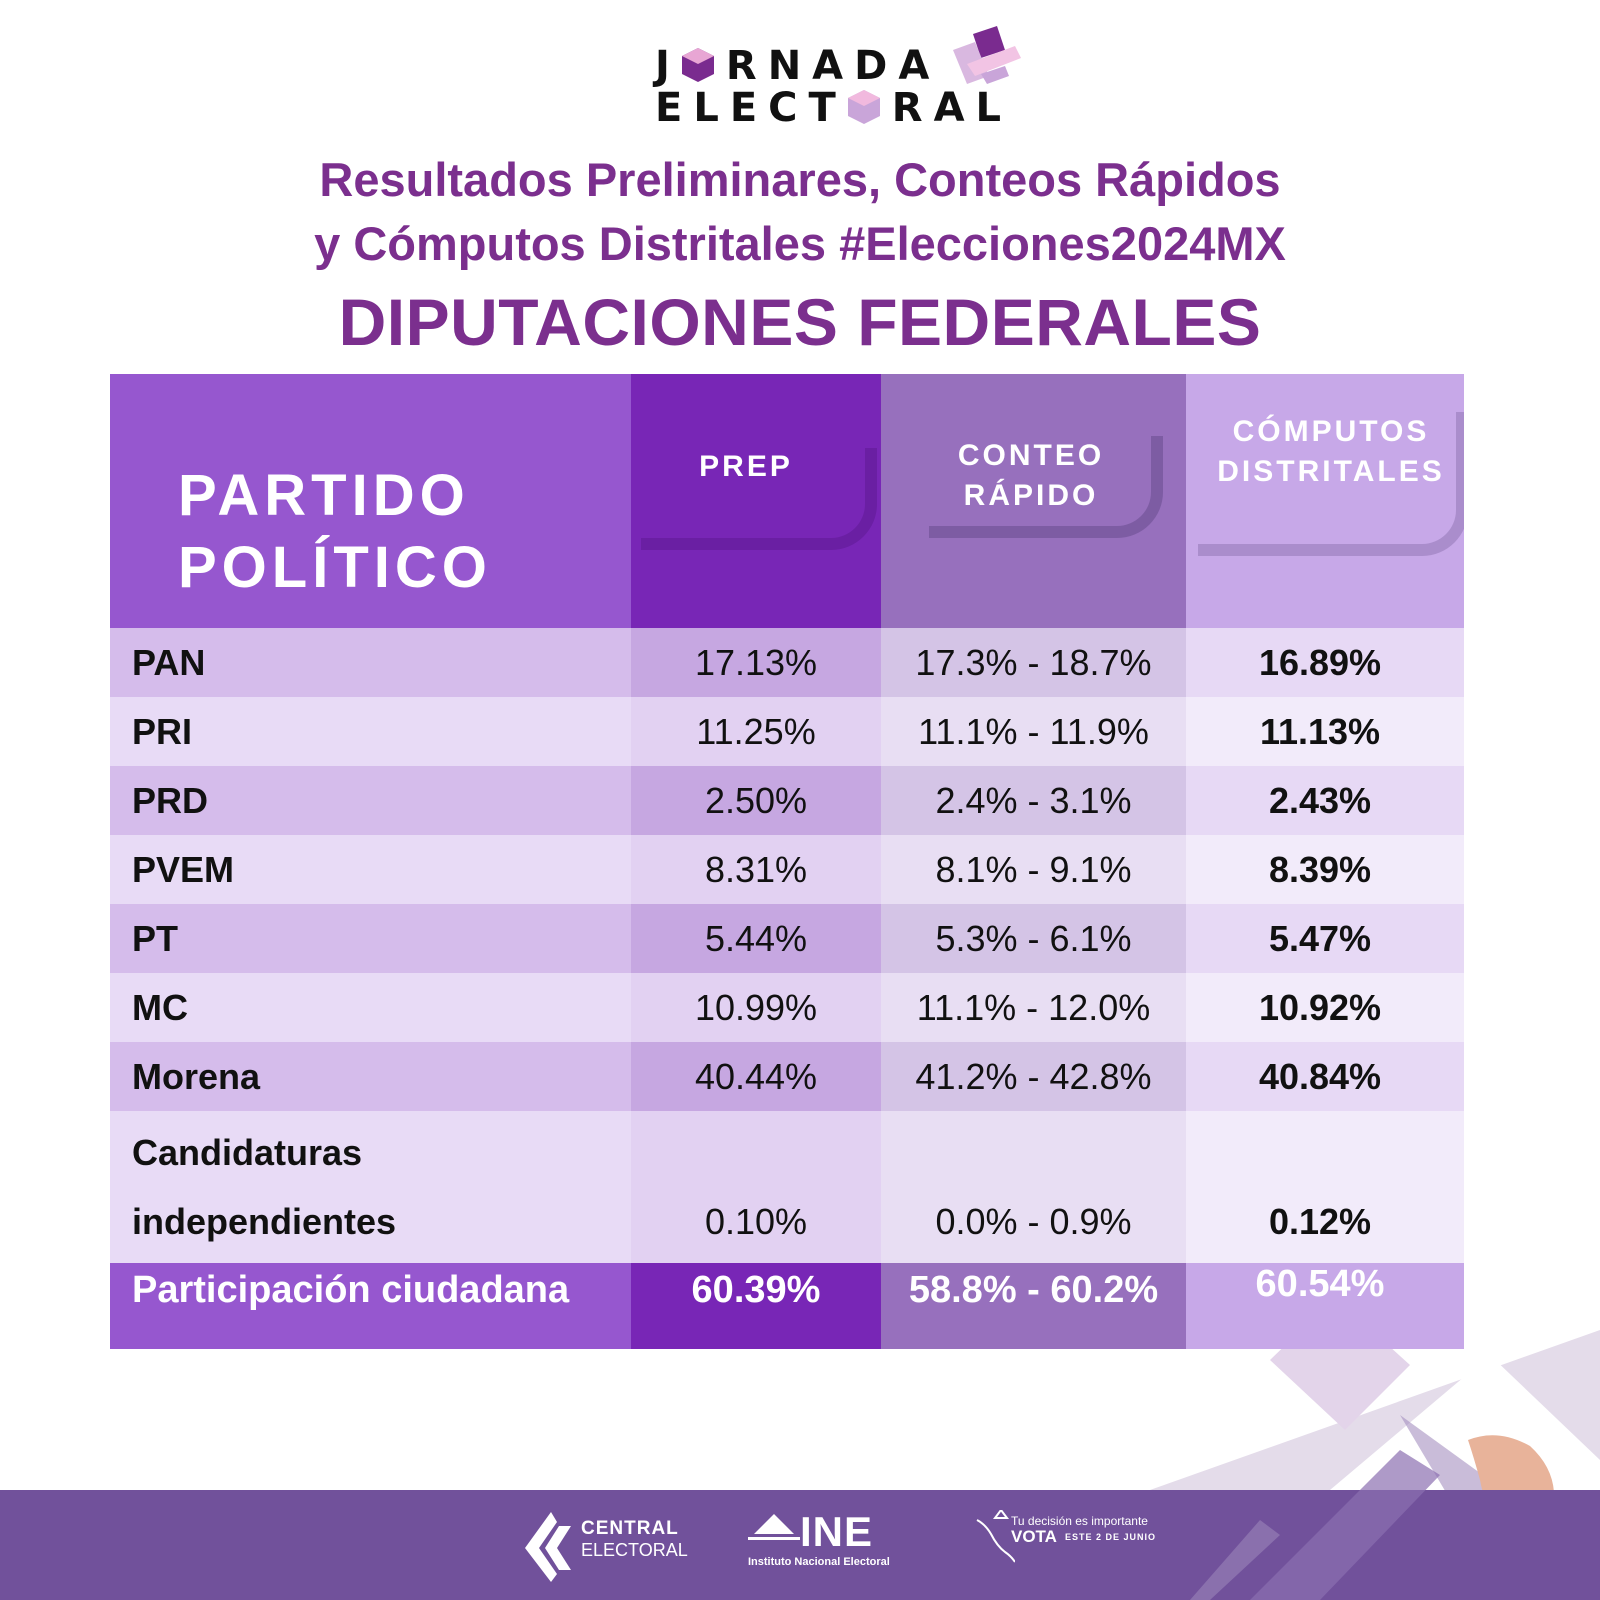  I want to click on prep-value: 0.10%, so click(756, 1187).